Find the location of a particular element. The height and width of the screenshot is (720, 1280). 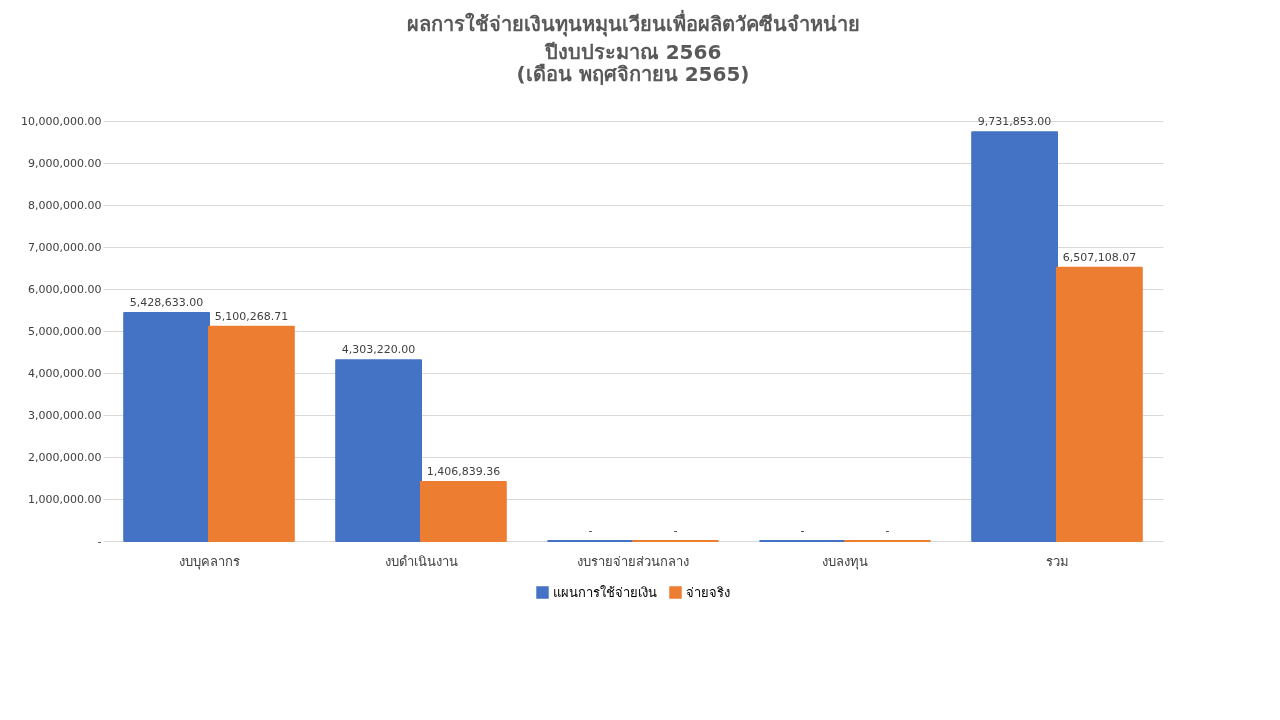

data-label: 1,406,839.36 is located at coordinates (463, 471).